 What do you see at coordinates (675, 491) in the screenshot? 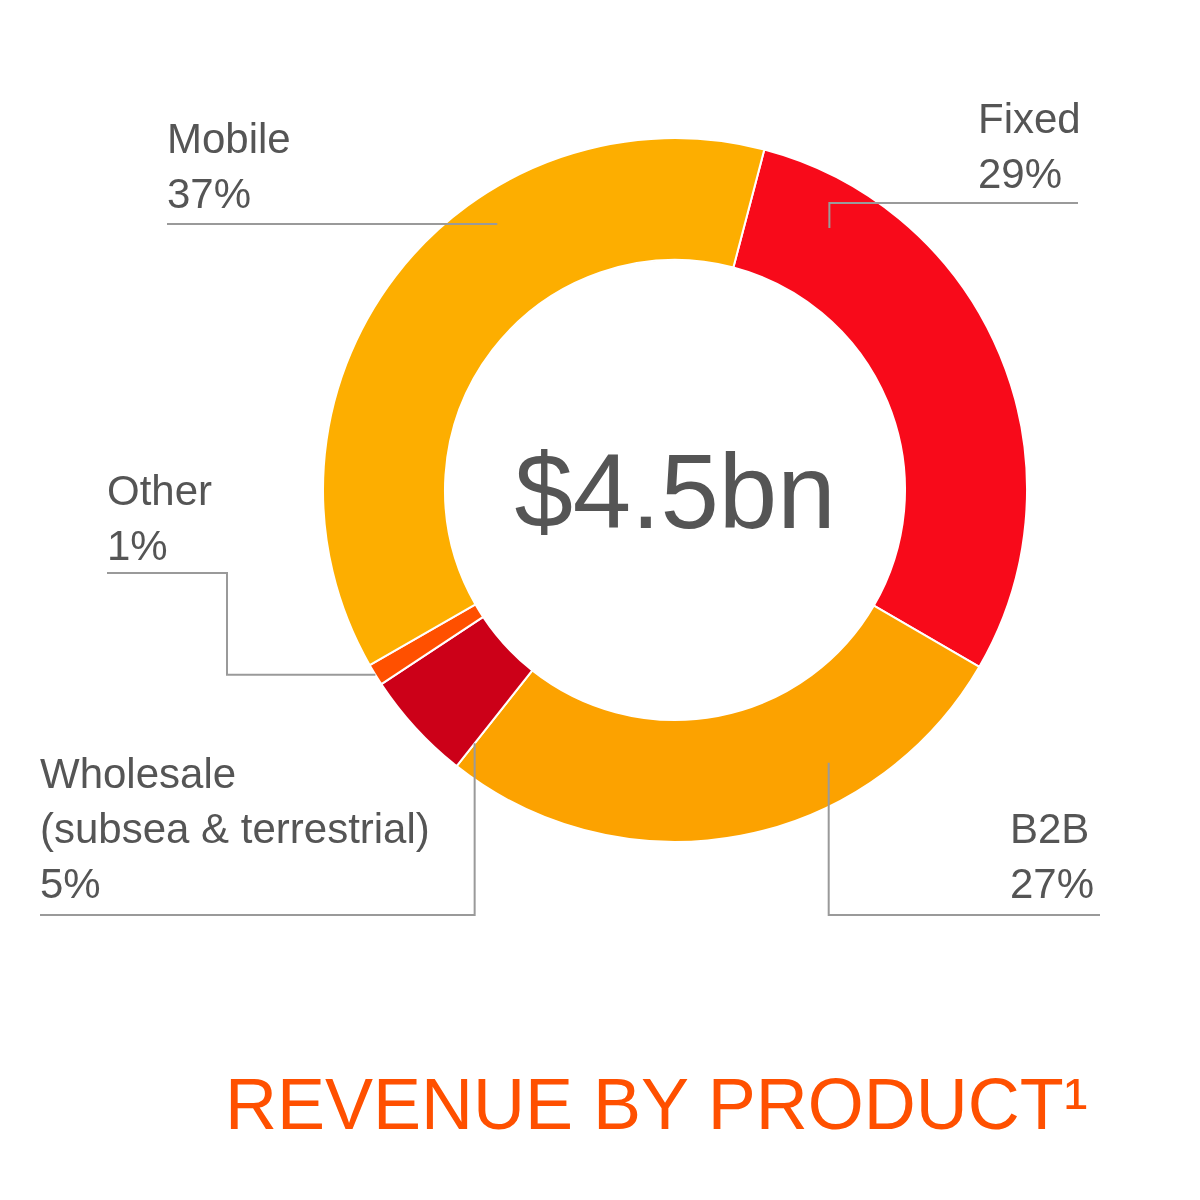
I see `text: $4.5bn` at bounding box center [675, 491].